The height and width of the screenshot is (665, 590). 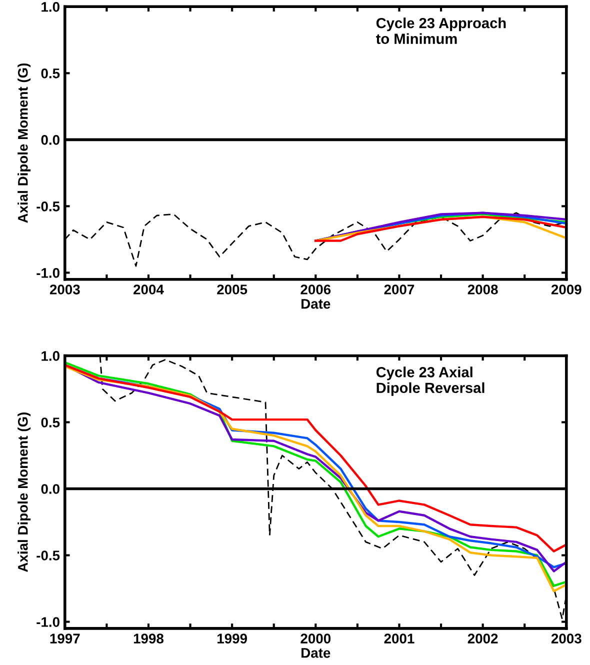 What do you see at coordinates (149, 289) in the screenshot?
I see `x-tick-label: 2004` at bounding box center [149, 289].